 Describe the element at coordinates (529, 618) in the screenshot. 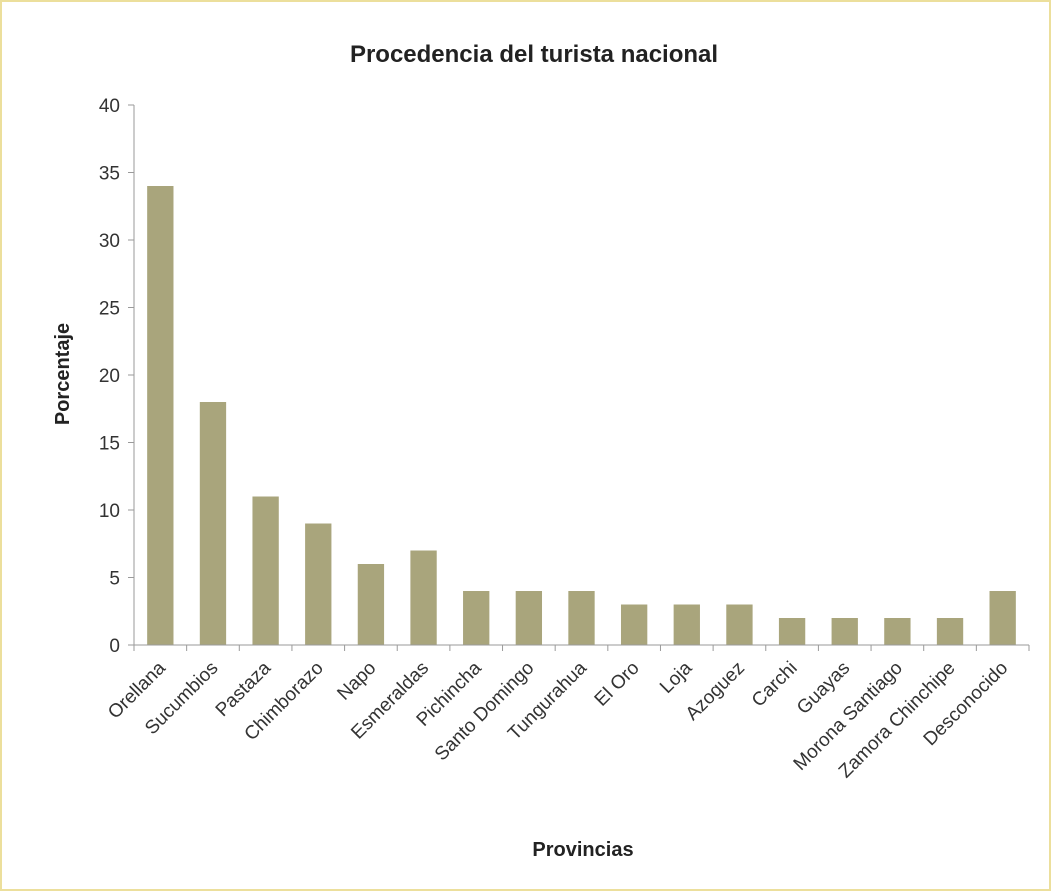

I see `bar-santo-domingo` at that location.